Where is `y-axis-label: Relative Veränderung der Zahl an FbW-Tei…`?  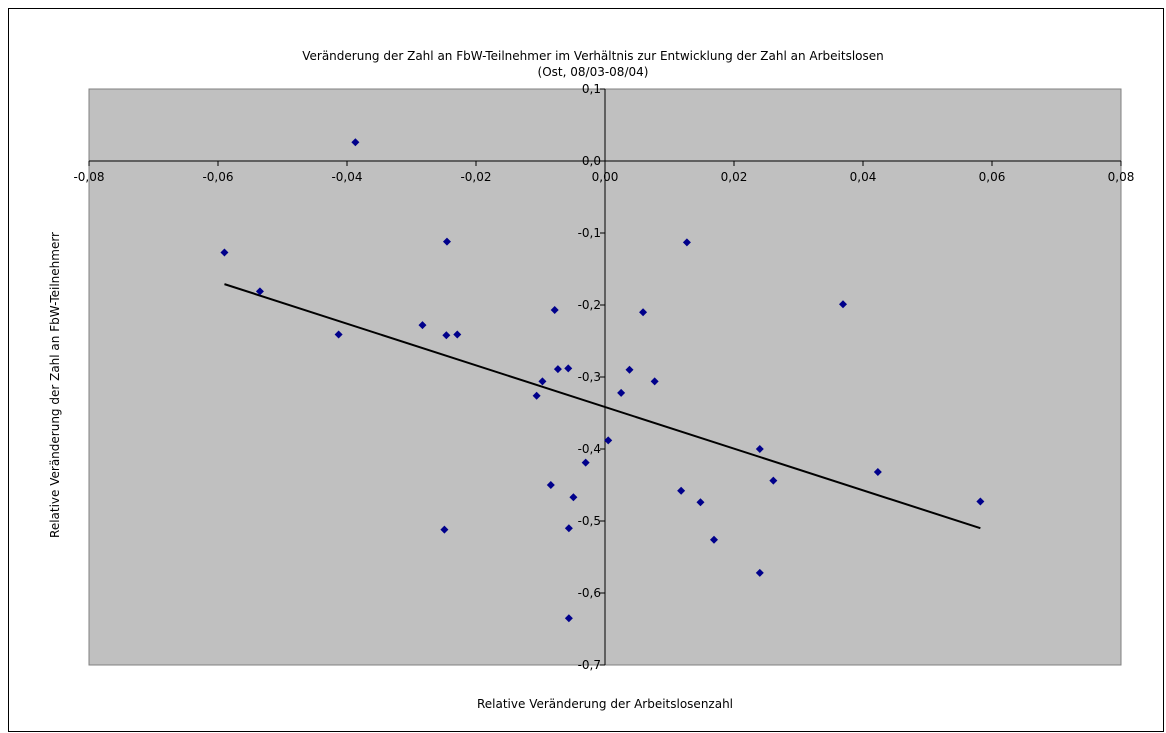 y-axis-label: Relative Veränderung der Zahl an FbW-Tei… is located at coordinates (55, 385).